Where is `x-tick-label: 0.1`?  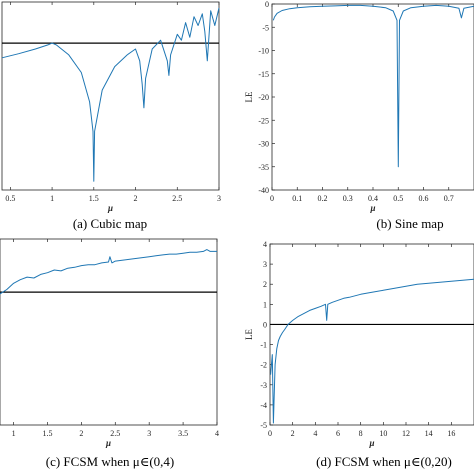 x-tick-label: 0.1 is located at coordinates (297, 198).